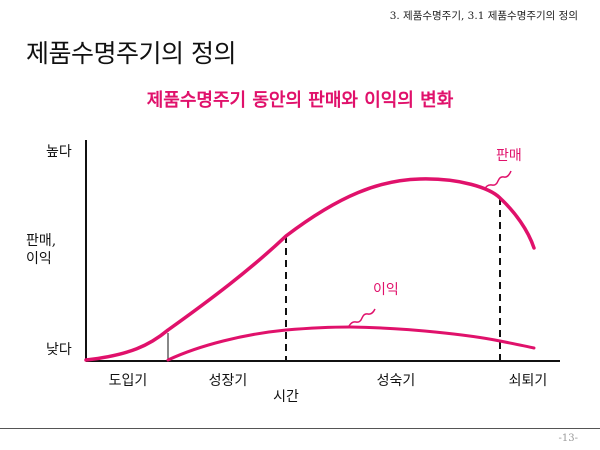  Describe the element at coordinates (300, 100) in the screenshot. I see `diagram-title: 제품수명주기 동안의 판매와 이익의 변화` at that location.